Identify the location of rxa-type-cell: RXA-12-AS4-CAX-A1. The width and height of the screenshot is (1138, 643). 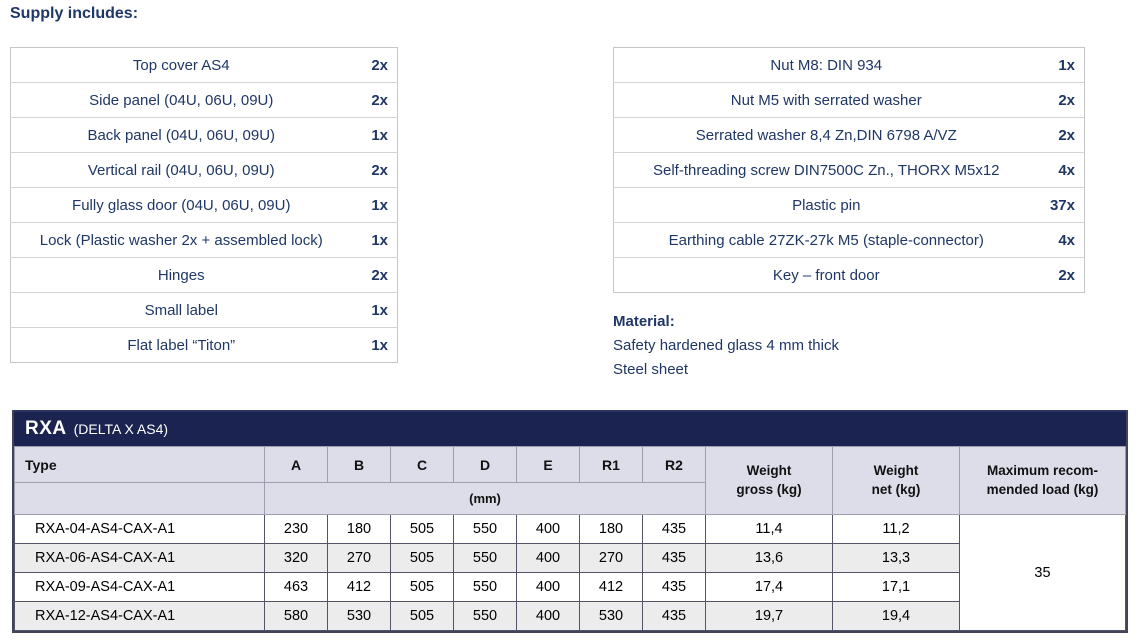
(139, 616).